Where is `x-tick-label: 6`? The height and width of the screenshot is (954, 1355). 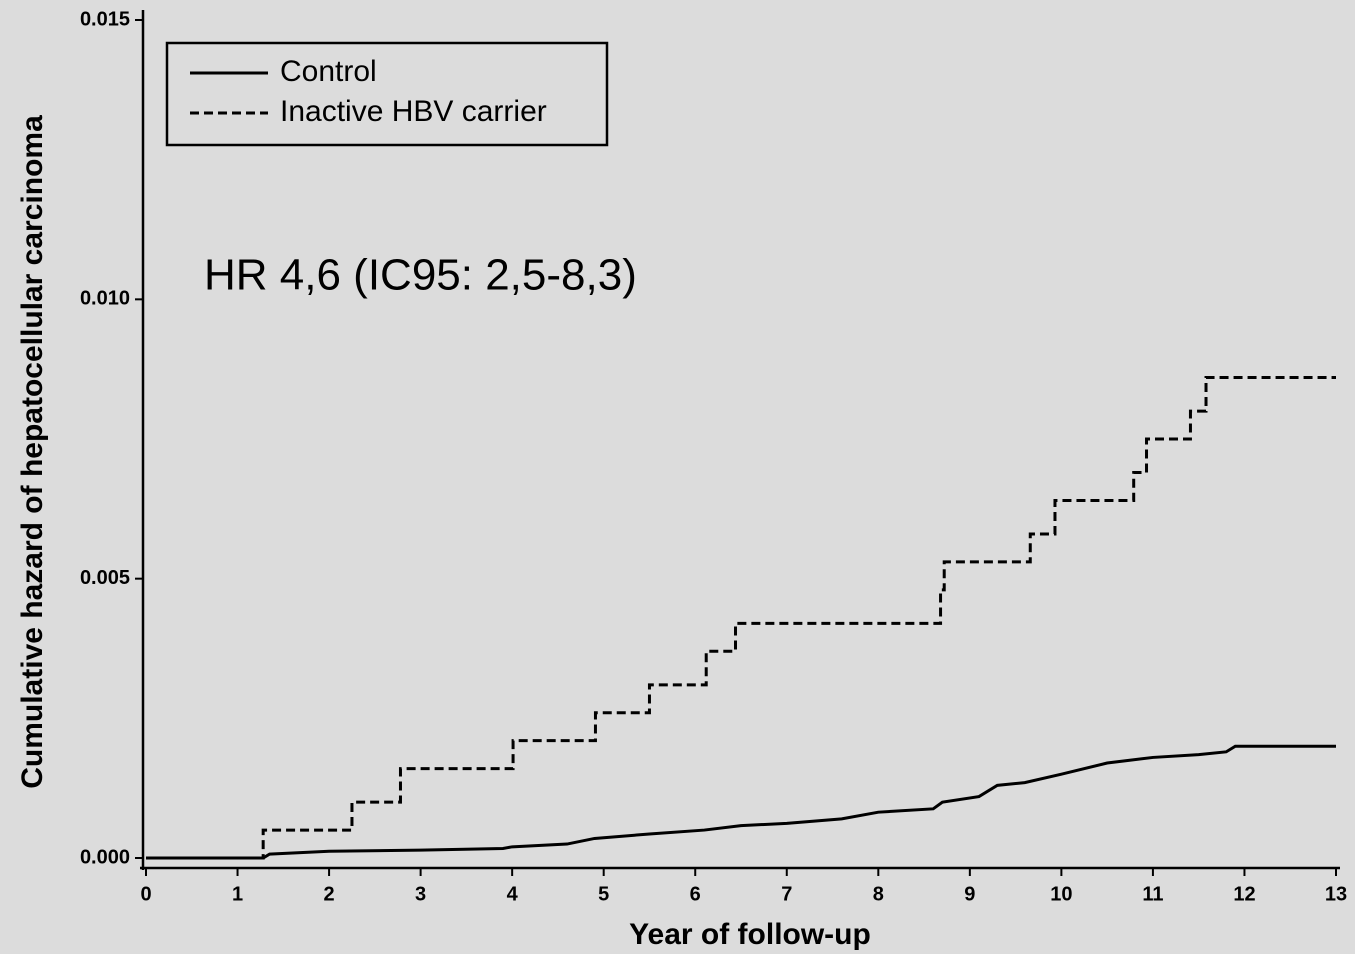 x-tick-label: 6 is located at coordinates (695, 894).